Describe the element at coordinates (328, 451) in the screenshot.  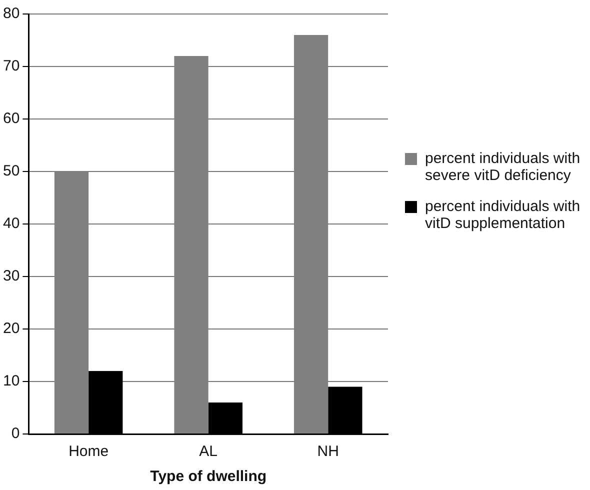
I see `x-tick-label: NH` at that location.